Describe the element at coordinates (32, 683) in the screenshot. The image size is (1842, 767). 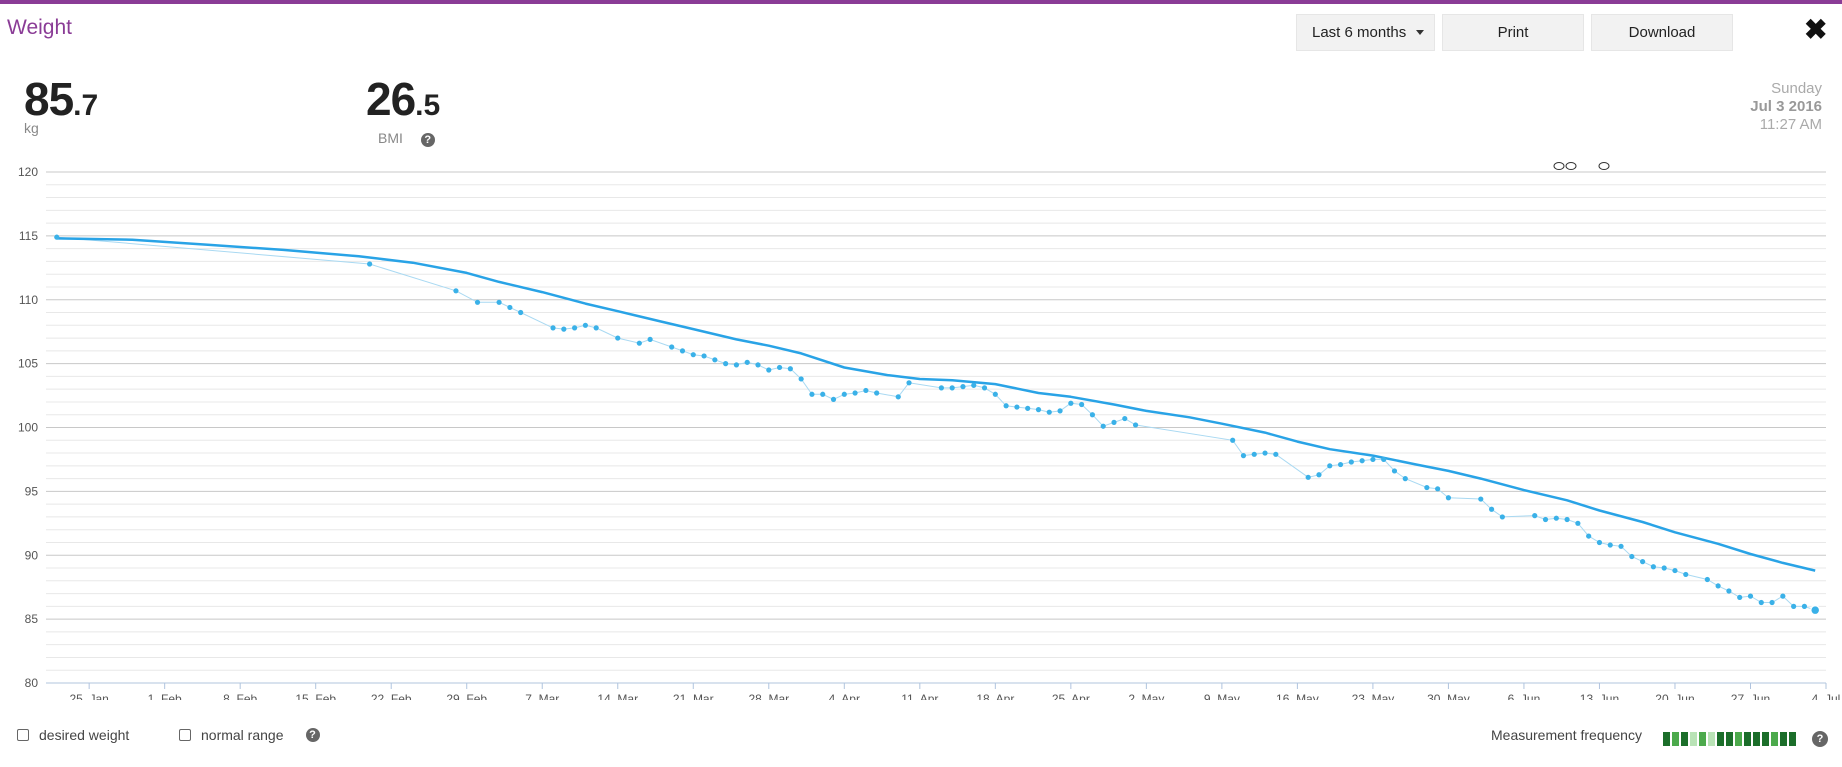
I see `y-tick-label: 80` at that location.